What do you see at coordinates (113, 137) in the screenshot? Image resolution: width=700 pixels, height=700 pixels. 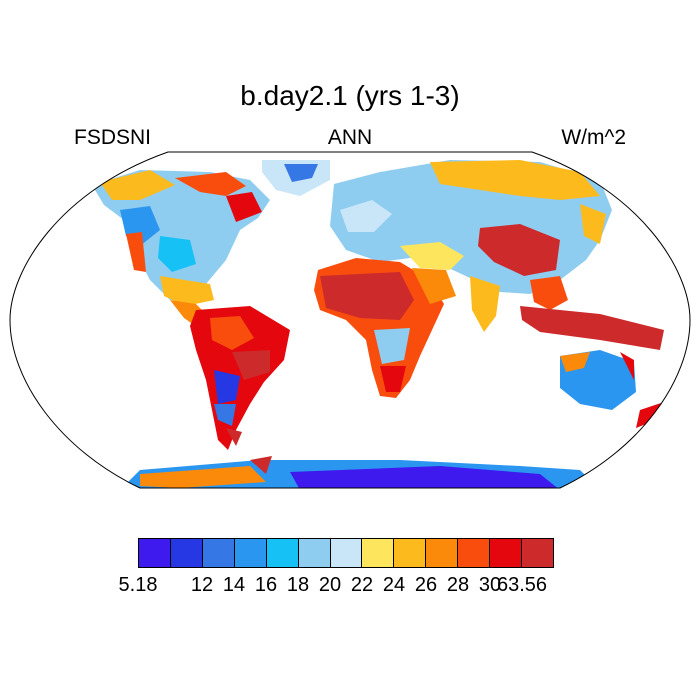 I see `variable-label: FSDSNI` at bounding box center [113, 137].